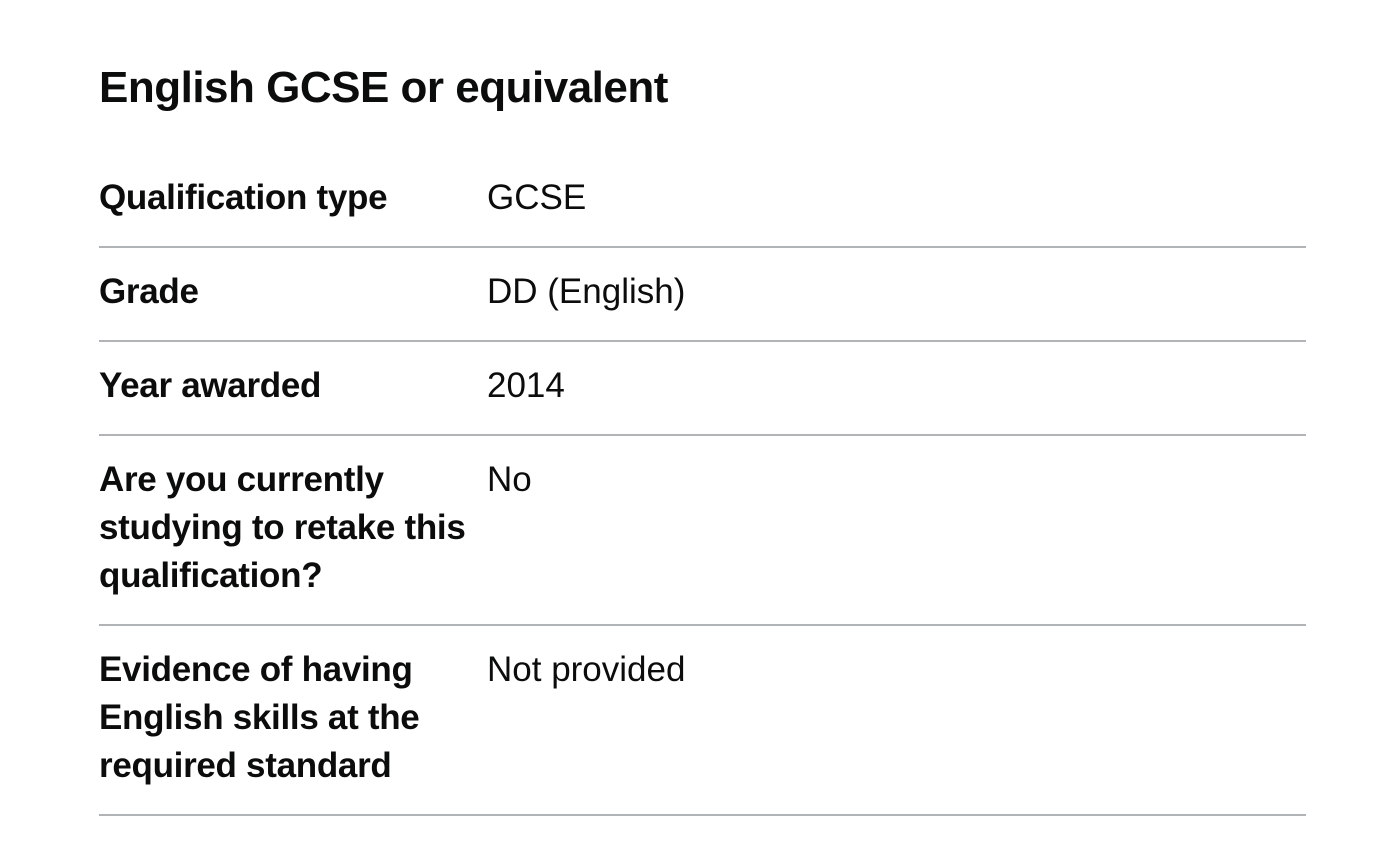 Image resolution: width=1400 pixels, height=858 pixels. Describe the element at coordinates (383, 87) in the screenshot. I see `page-title: English GCSE or equivalent` at that location.